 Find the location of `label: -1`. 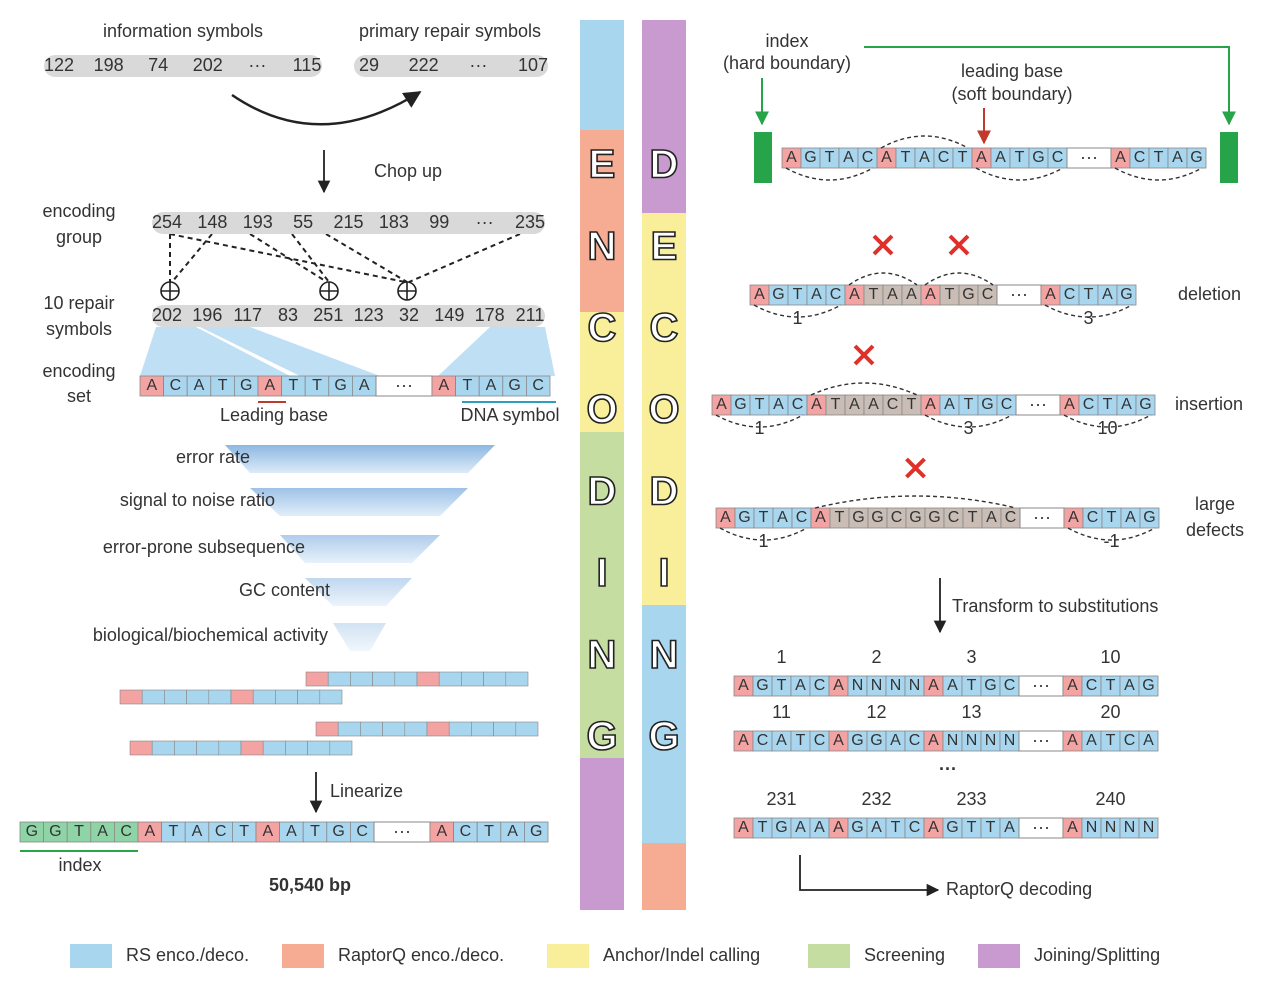

label: -1 is located at coordinates (1111, 541).